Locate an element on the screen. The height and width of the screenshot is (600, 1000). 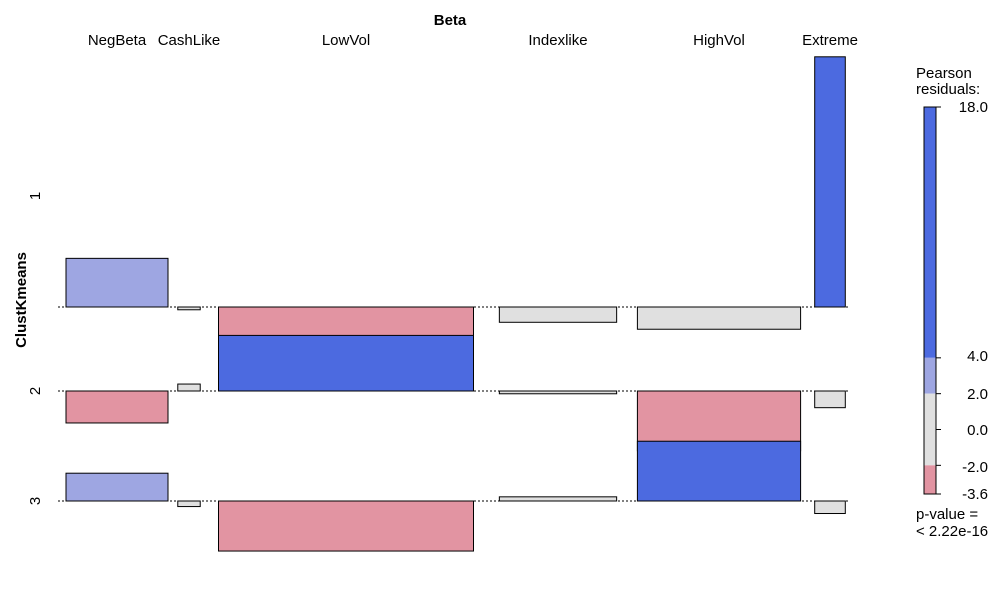
y-axis-label: ClustKmeans is located at coordinates (21, 300).